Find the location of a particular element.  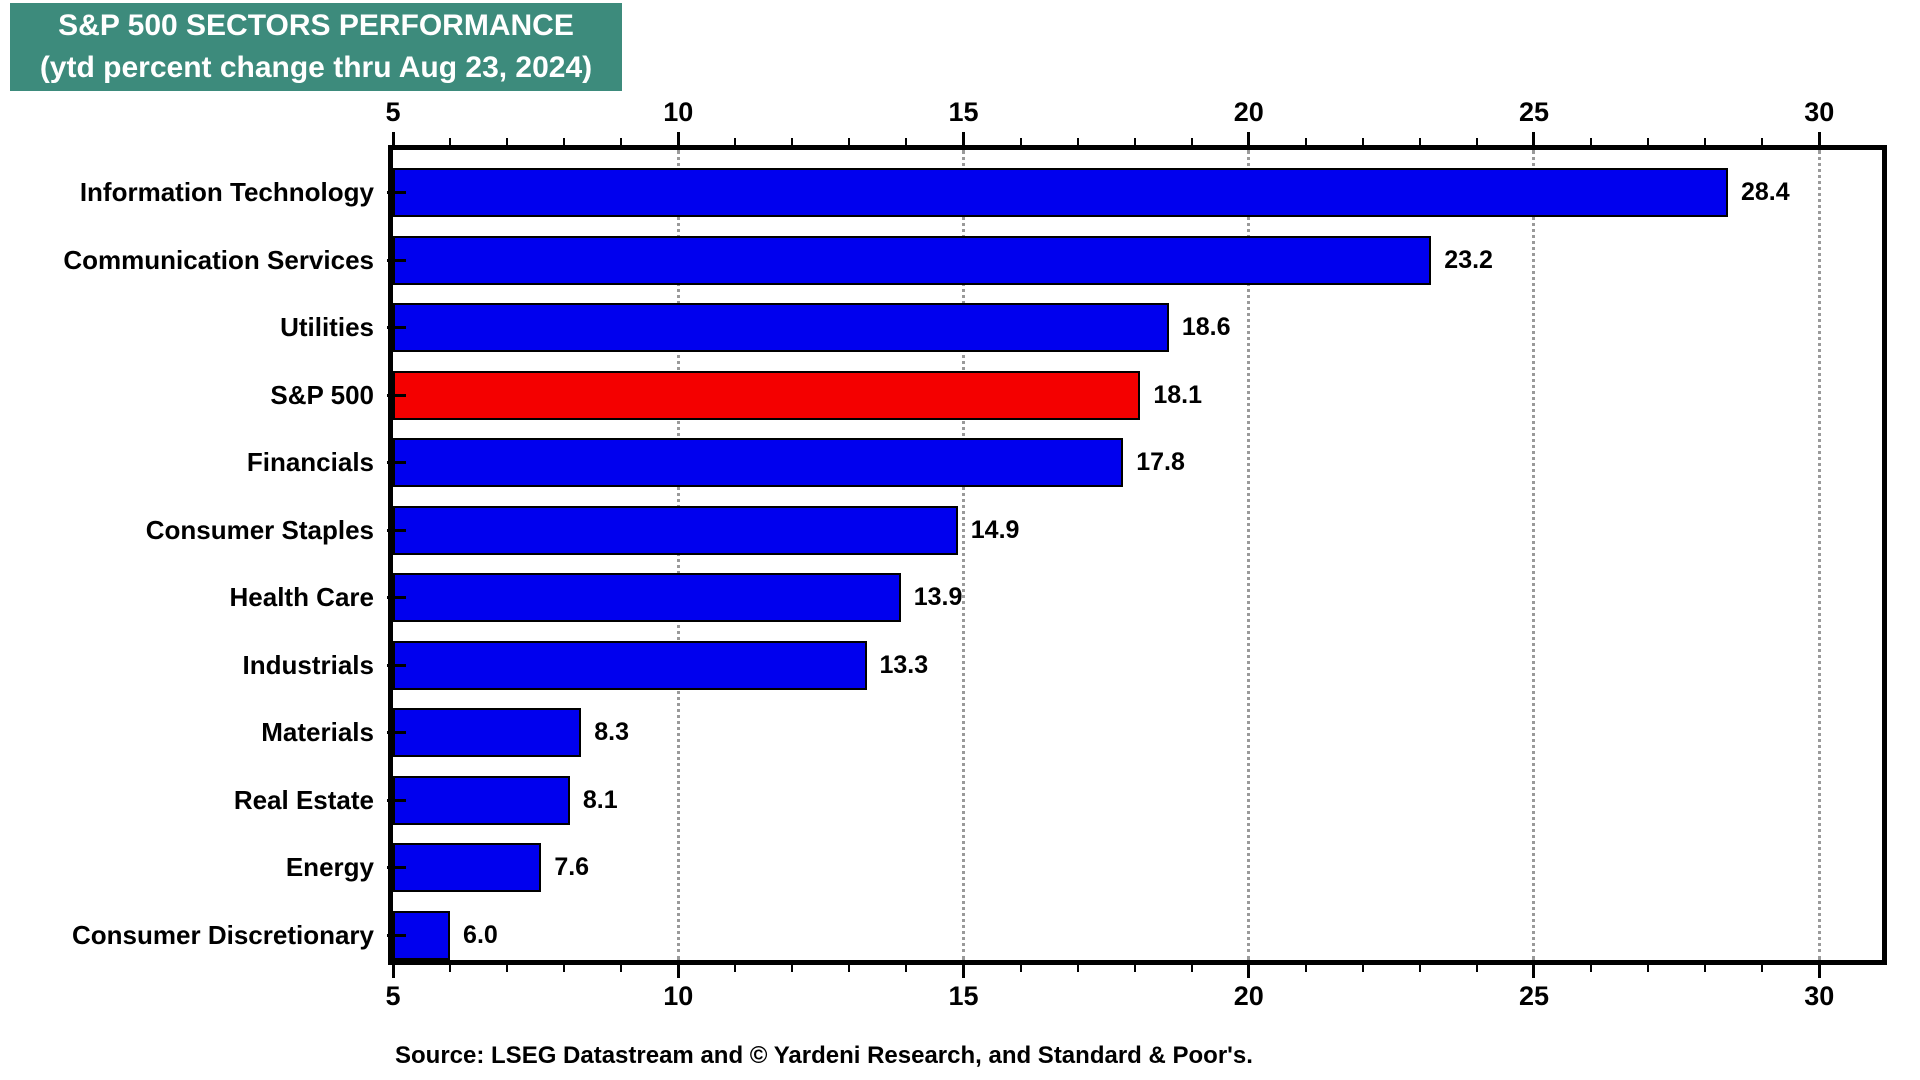

chart-subtitle: (ytd percent change thru Aug 23, 2024) is located at coordinates (316, 67).